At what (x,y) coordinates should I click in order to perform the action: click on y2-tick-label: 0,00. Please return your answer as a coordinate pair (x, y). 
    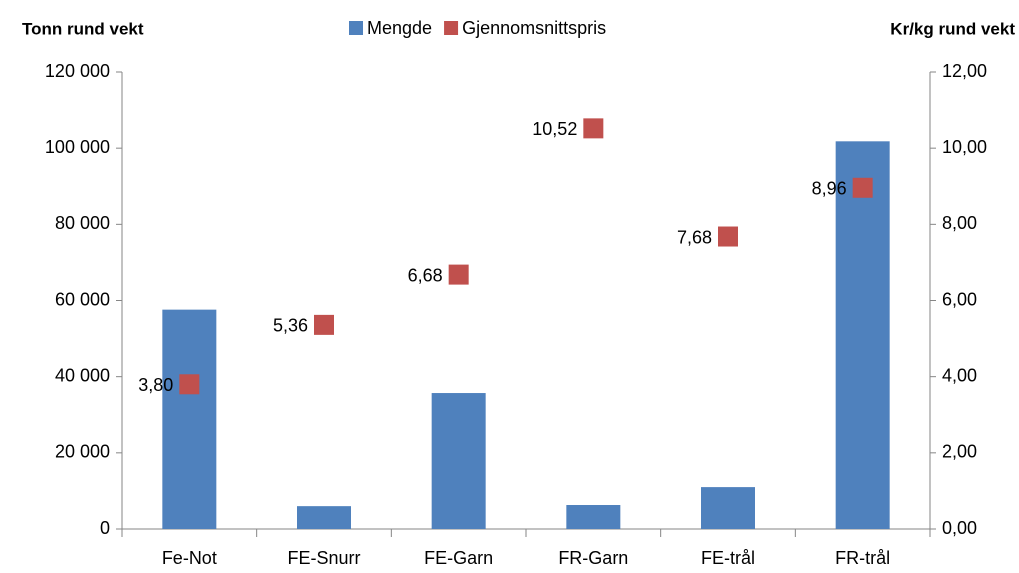
    Looking at the image, I should click on (959, 528).